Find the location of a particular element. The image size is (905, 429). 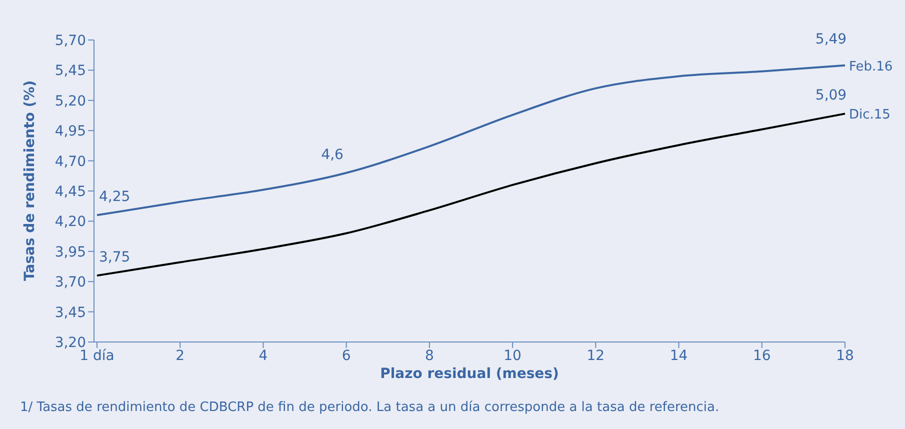

x-tick-label: 12 is located at coordinates (595, 356).